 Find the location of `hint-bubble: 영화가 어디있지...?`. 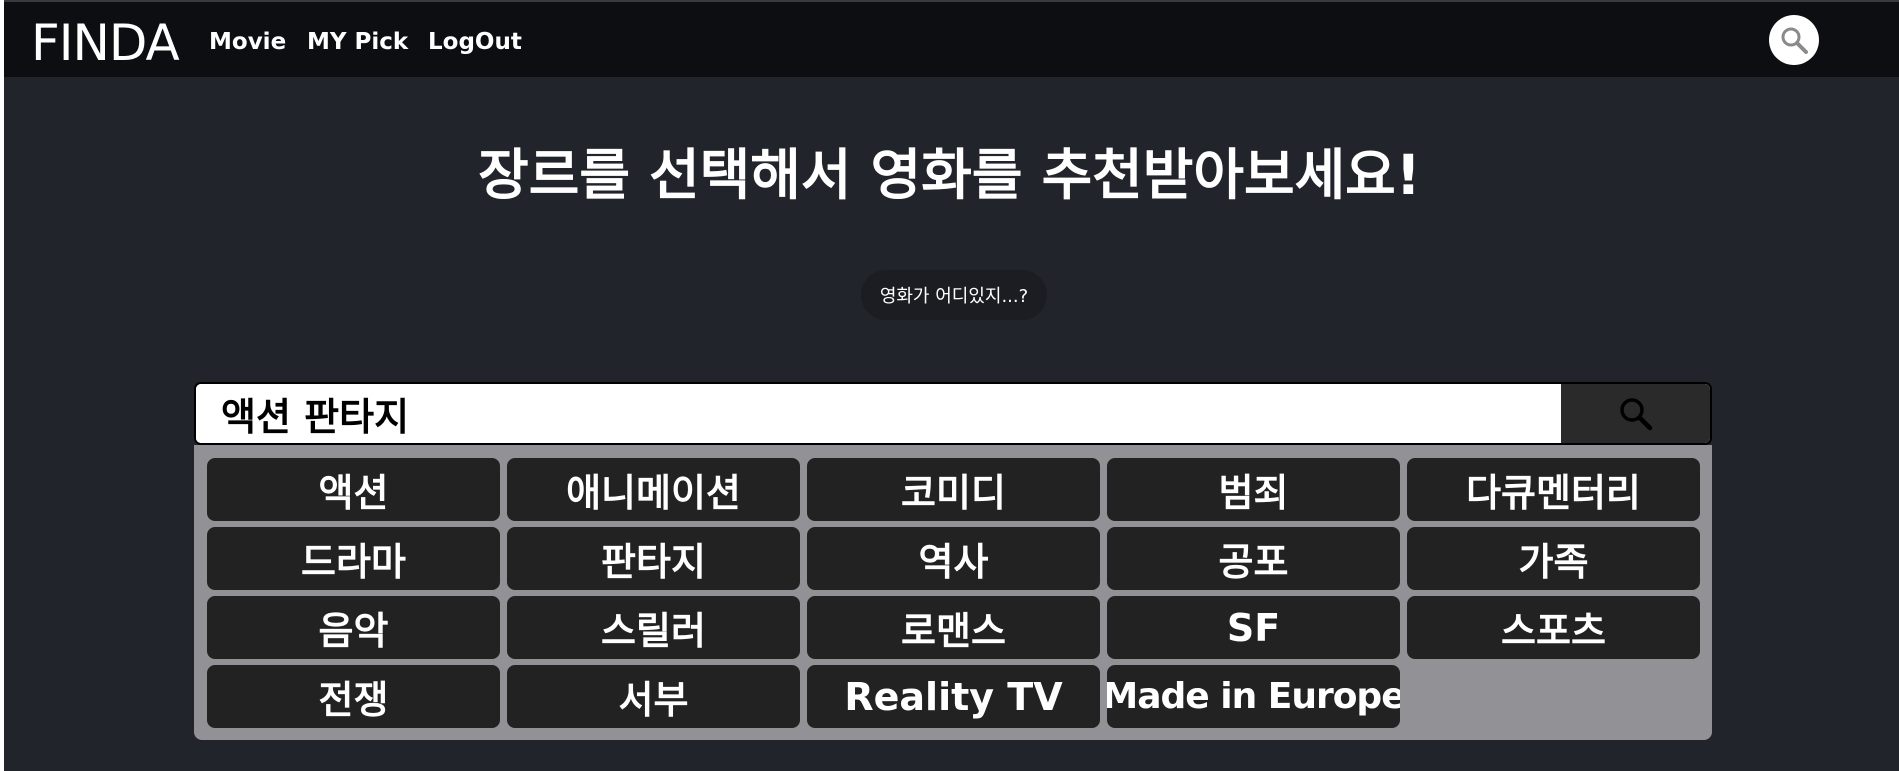

hint-bubble: 영화가 어디있지...? is located at coordinates (954, 295).